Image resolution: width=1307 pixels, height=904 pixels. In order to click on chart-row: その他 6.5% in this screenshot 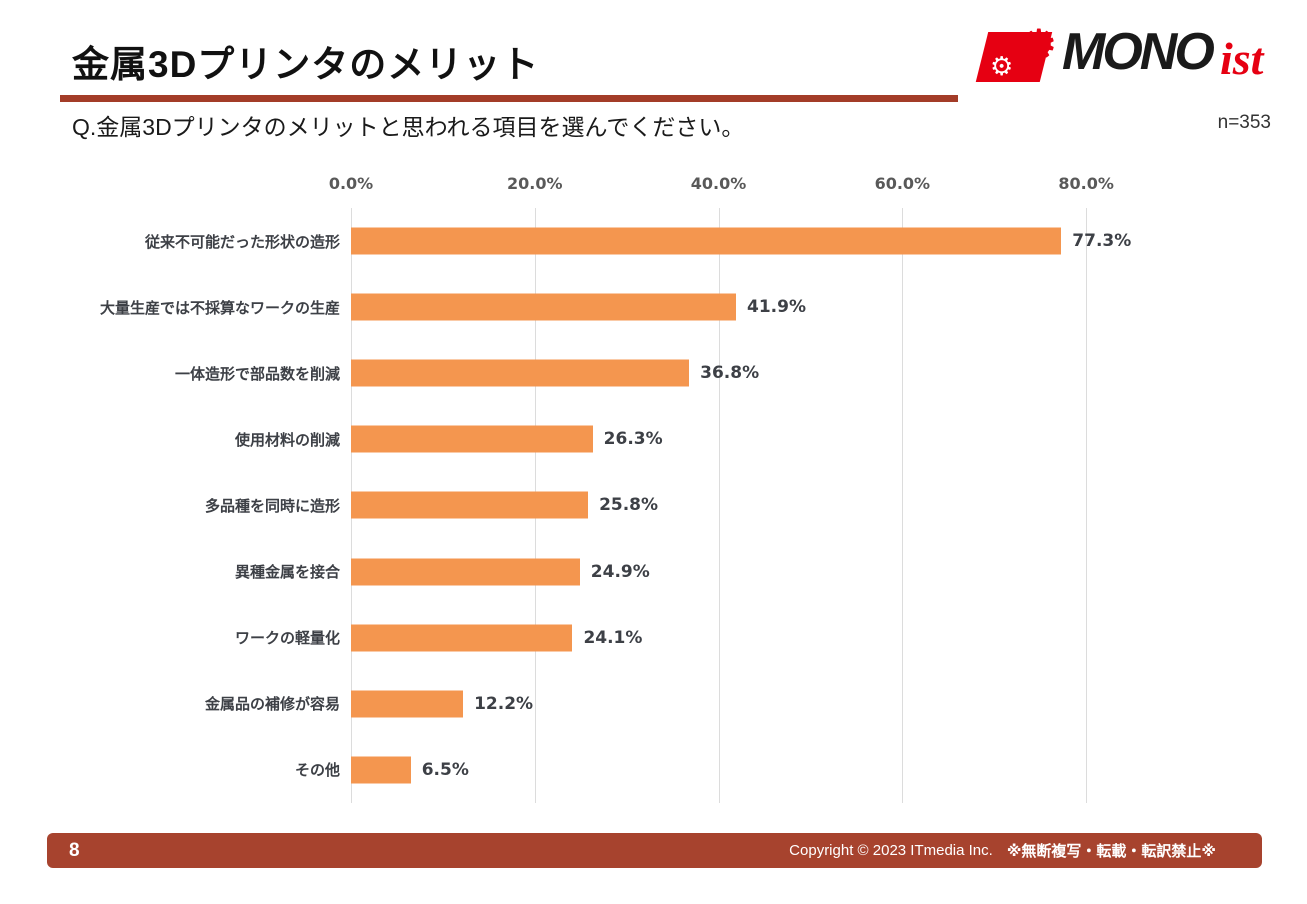, I will do `click(625, 770)`.